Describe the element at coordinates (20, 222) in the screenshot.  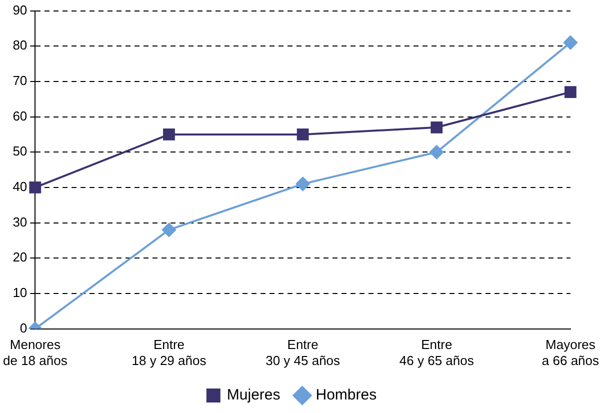
I see `y-tick-label: 30` at that location.